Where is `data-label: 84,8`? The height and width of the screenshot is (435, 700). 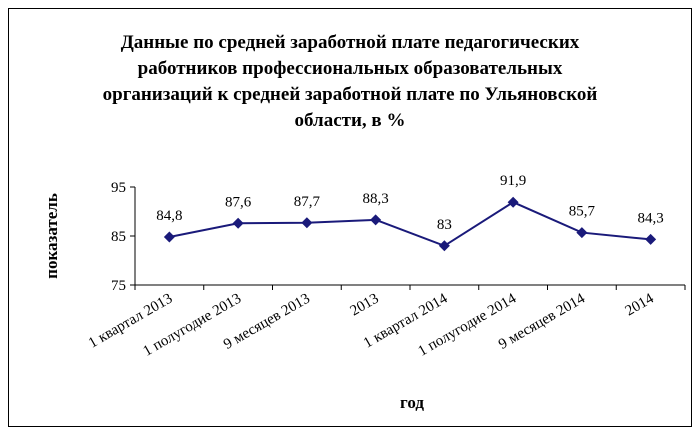
data-label: 84,8 is located at coordinates (169, 216).